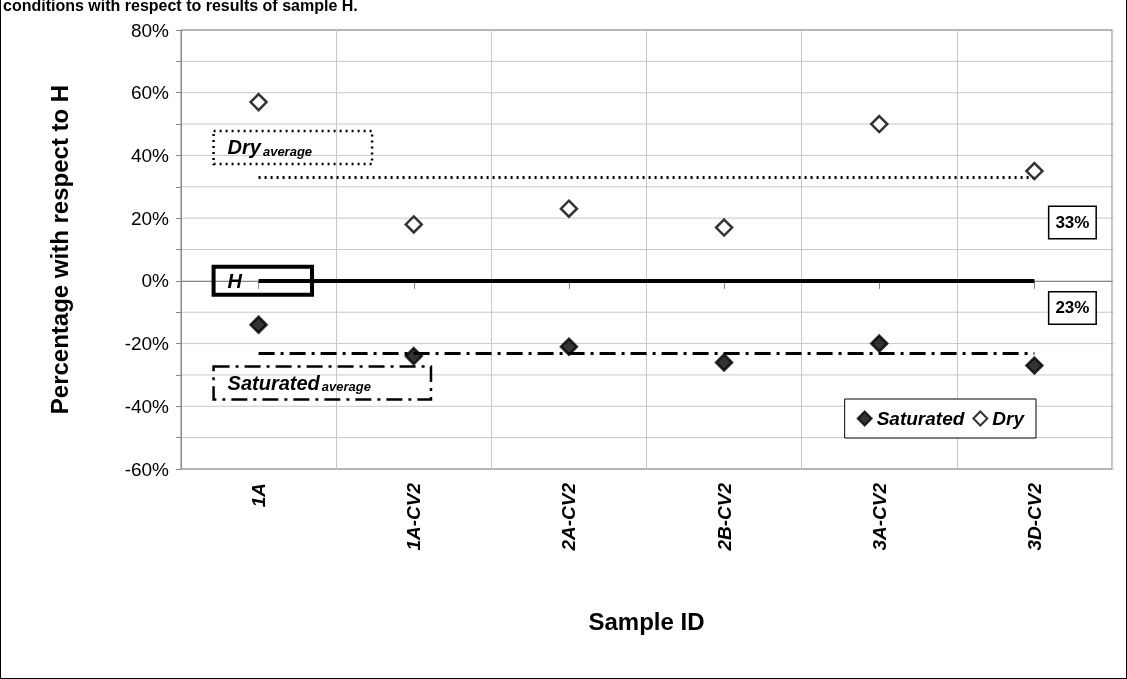 The width and height of the screenshot is (1127, 679). What do you see at coordinates (259, 495) in the screenshot?
I see `x-tick-label: 1A` at bounding box center [259, 495].